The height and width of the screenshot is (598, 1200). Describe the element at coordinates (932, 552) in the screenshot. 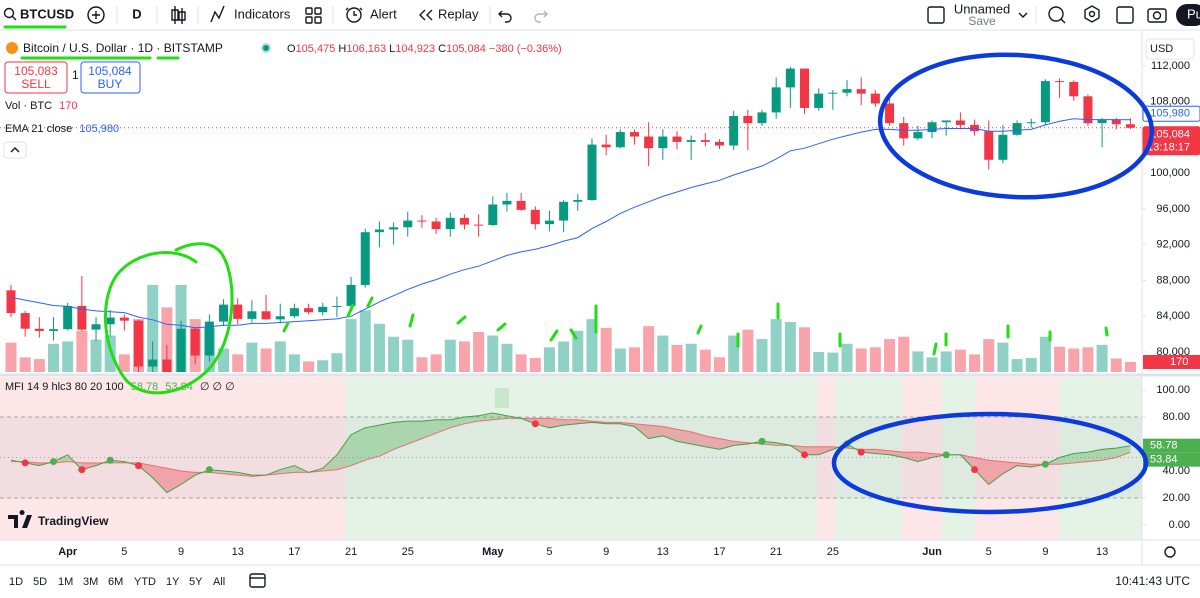

I see `x-tick-label: Jun` at that location.